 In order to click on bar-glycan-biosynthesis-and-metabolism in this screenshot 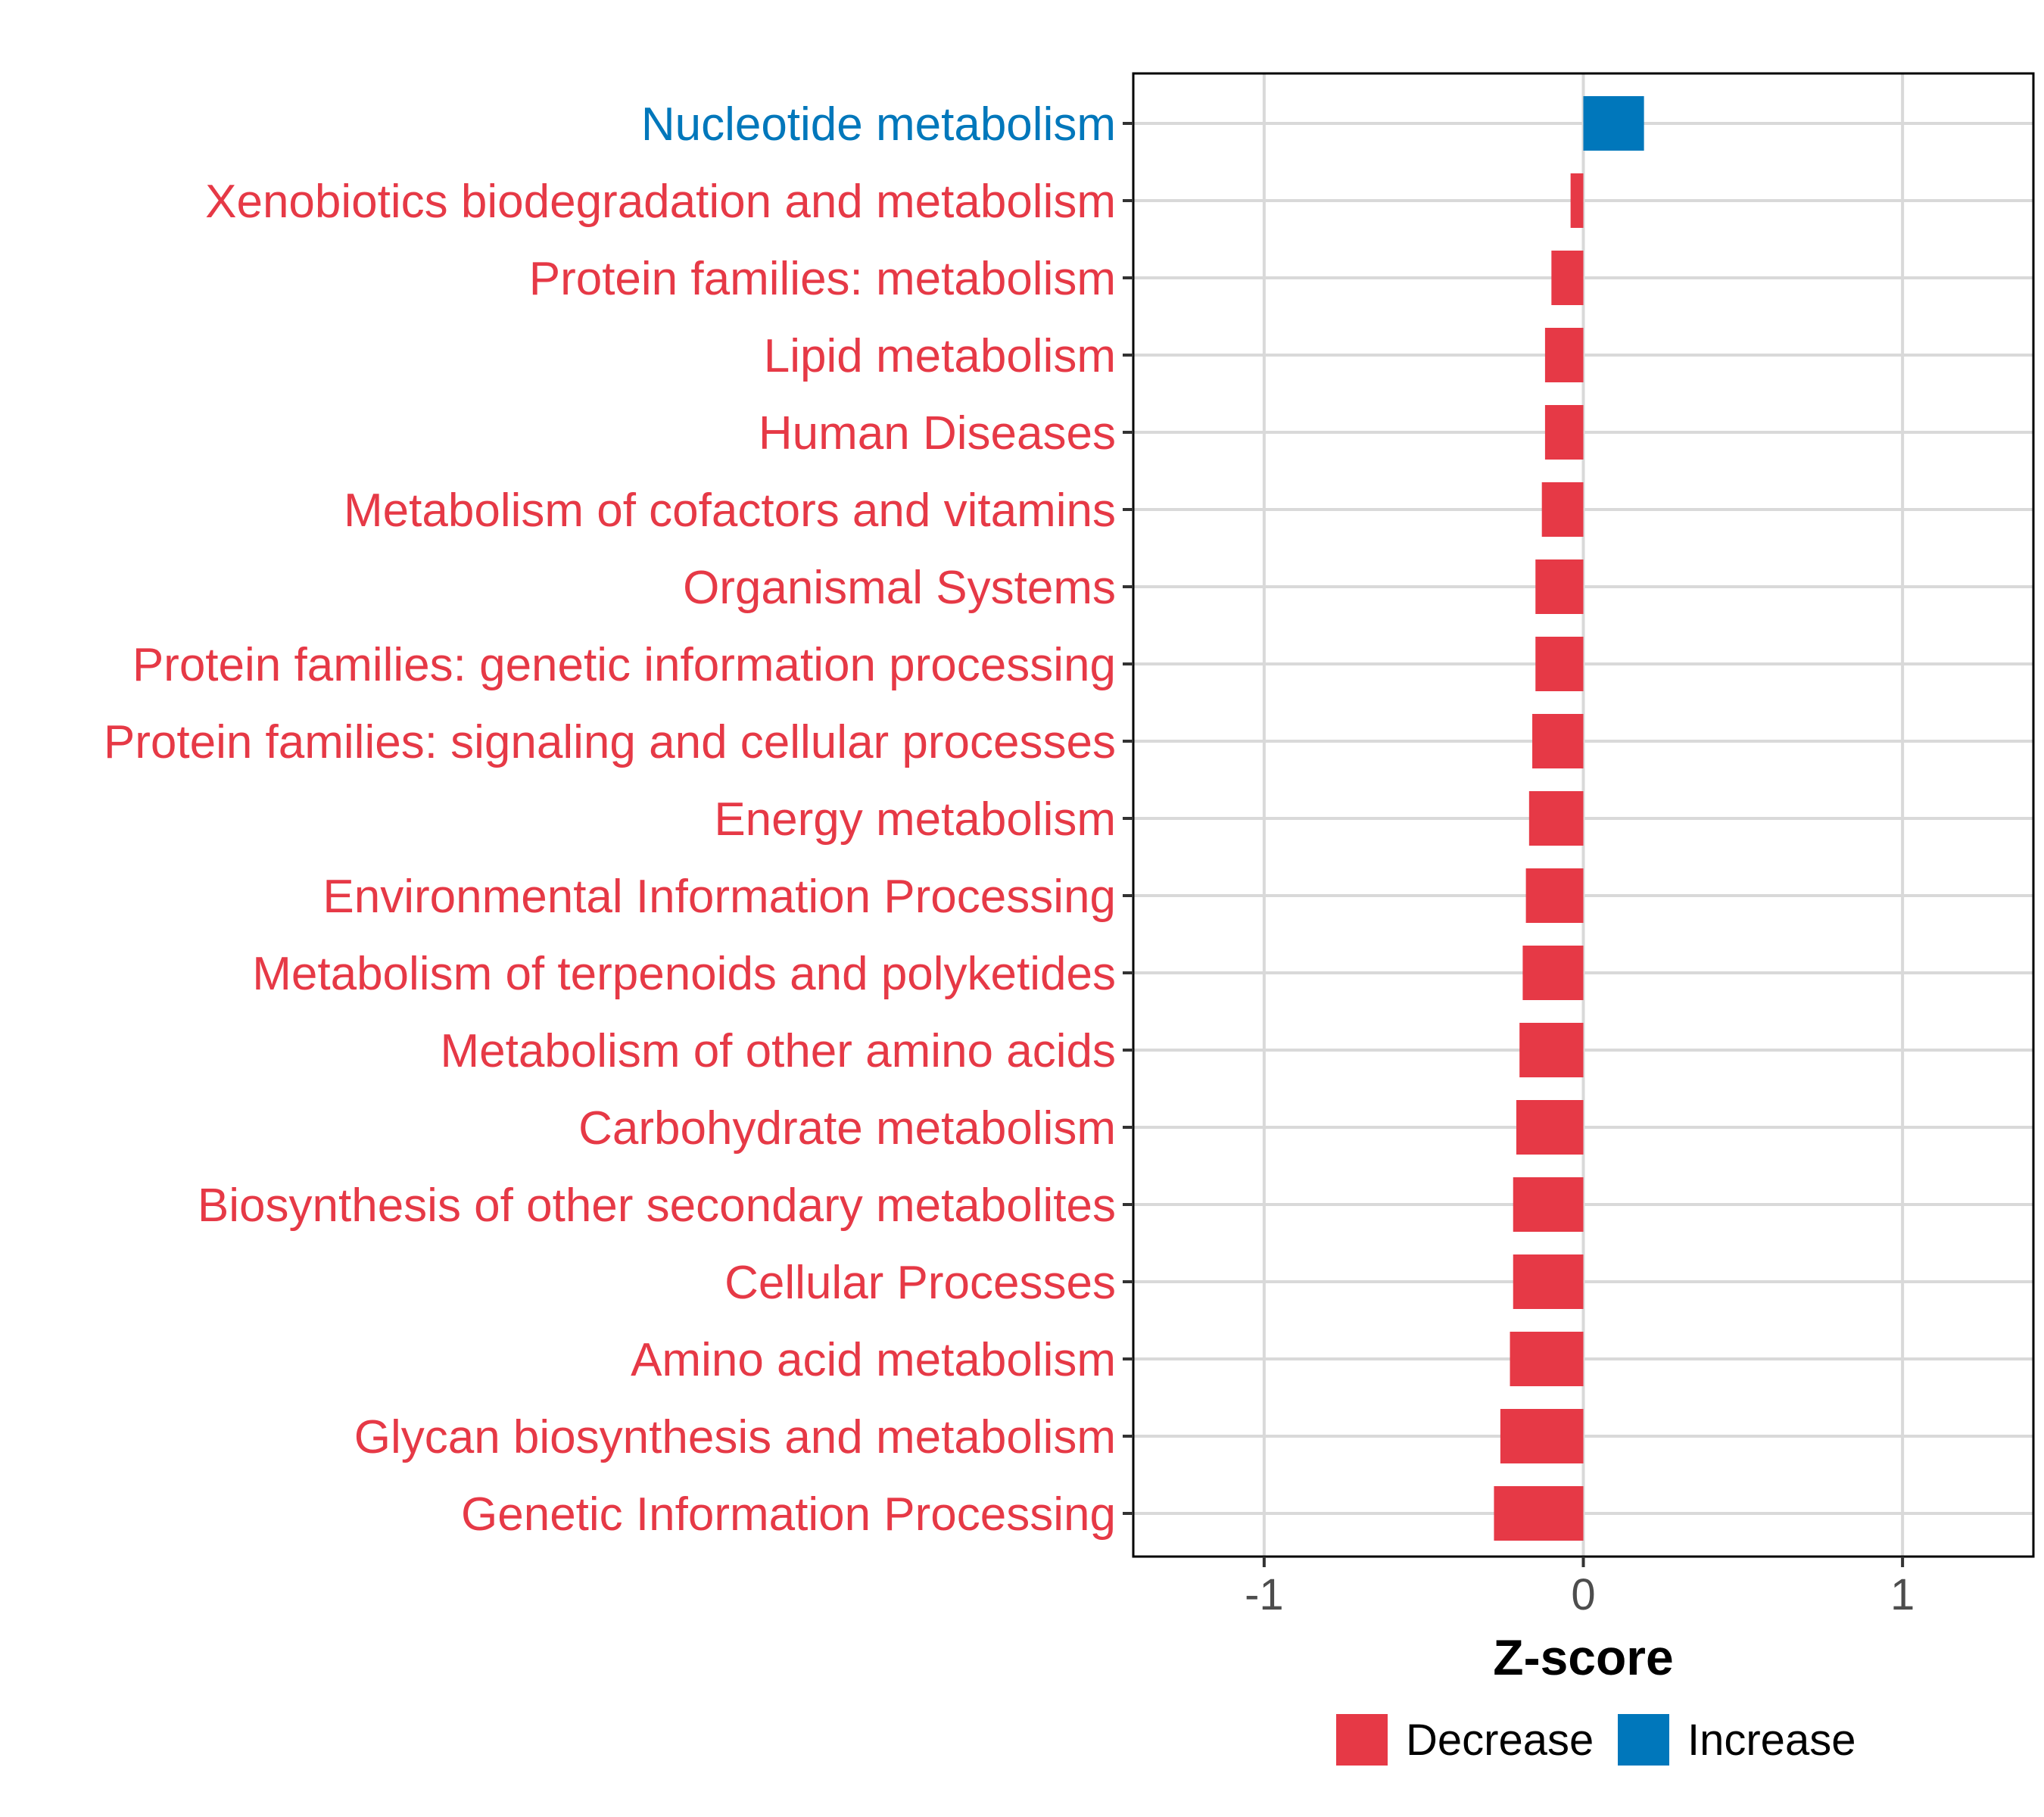, I will do `click(1542, 1436)`.